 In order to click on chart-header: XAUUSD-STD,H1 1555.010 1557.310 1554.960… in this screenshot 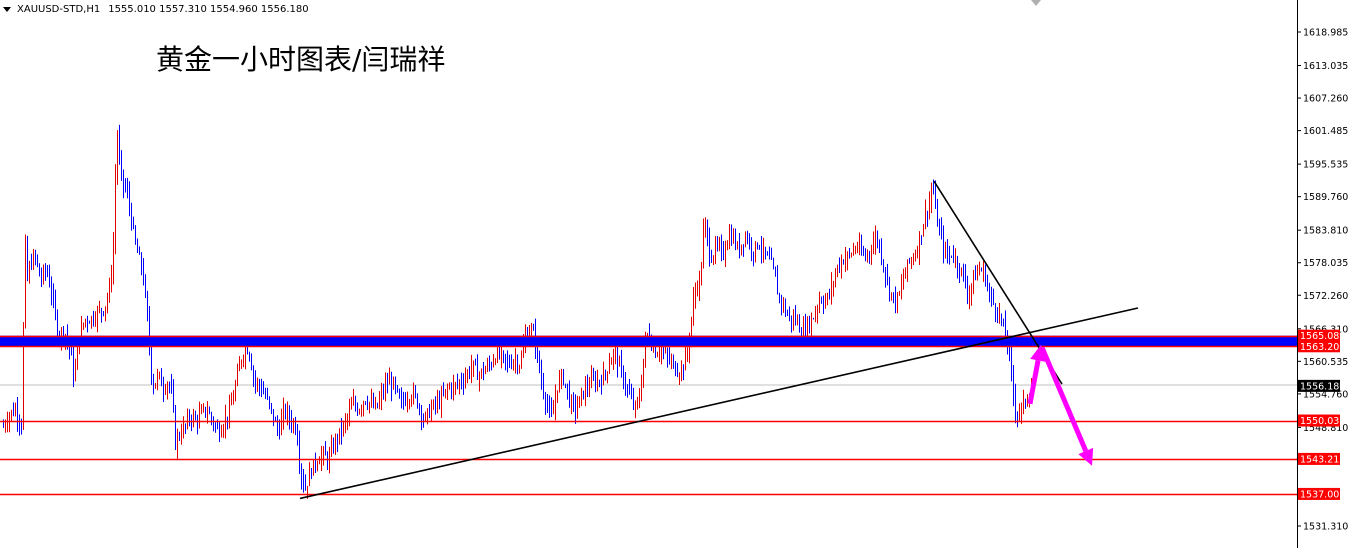, I will do `click(154, 9)`.